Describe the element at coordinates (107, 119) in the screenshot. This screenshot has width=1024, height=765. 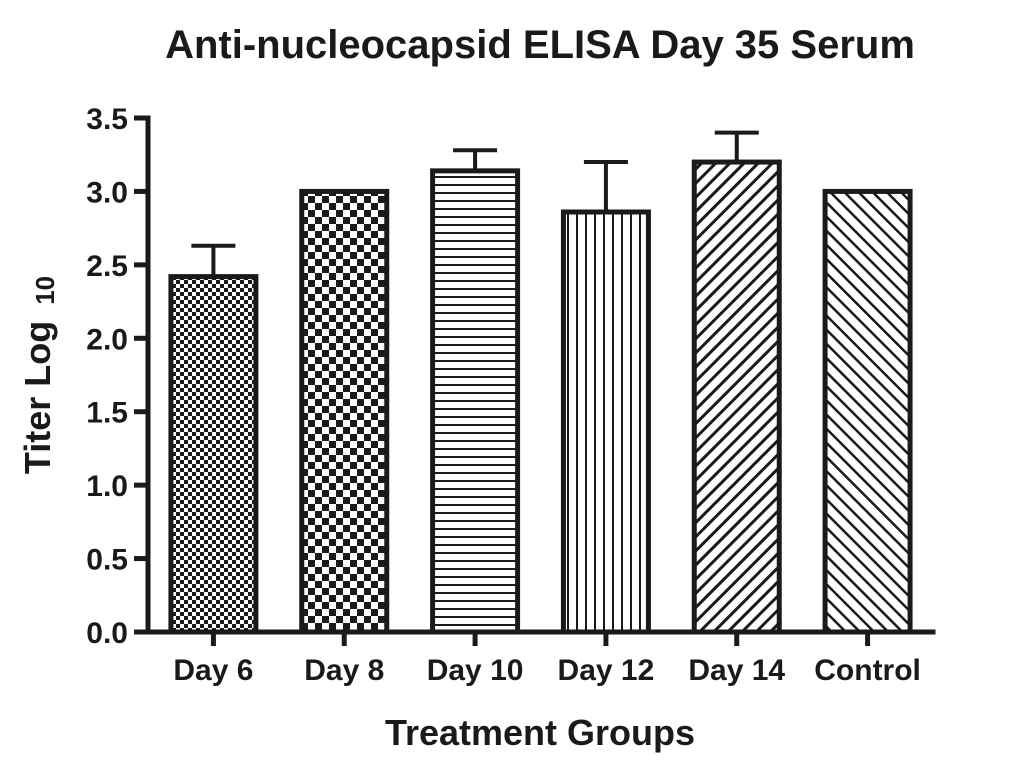
I see `y-tick-label: 3.5` at that location.